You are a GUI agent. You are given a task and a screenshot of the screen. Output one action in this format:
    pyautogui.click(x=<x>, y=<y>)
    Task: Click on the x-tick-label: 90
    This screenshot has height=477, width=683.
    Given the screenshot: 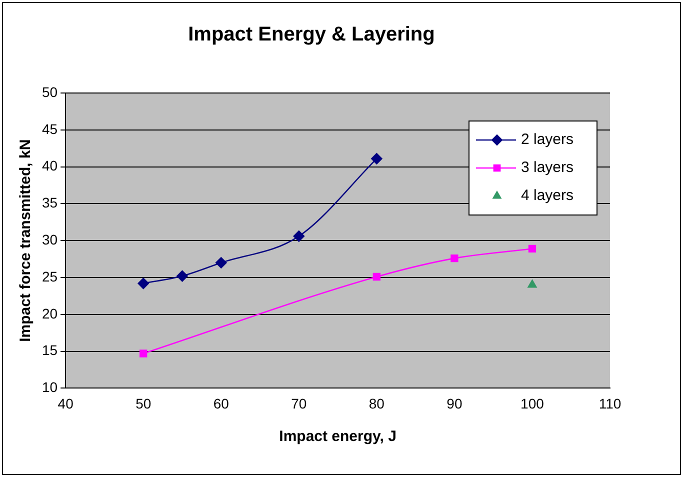 What is the action you would take?
    pyautogui.click(x=454, y=403)
    